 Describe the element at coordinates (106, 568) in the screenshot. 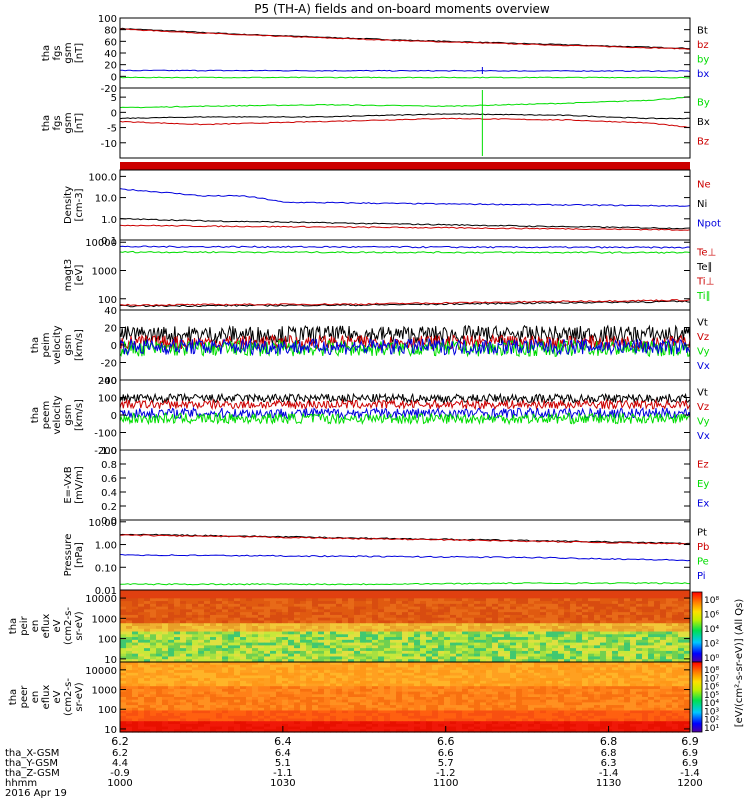

I see `y-tick-label: 0.10` at that location.